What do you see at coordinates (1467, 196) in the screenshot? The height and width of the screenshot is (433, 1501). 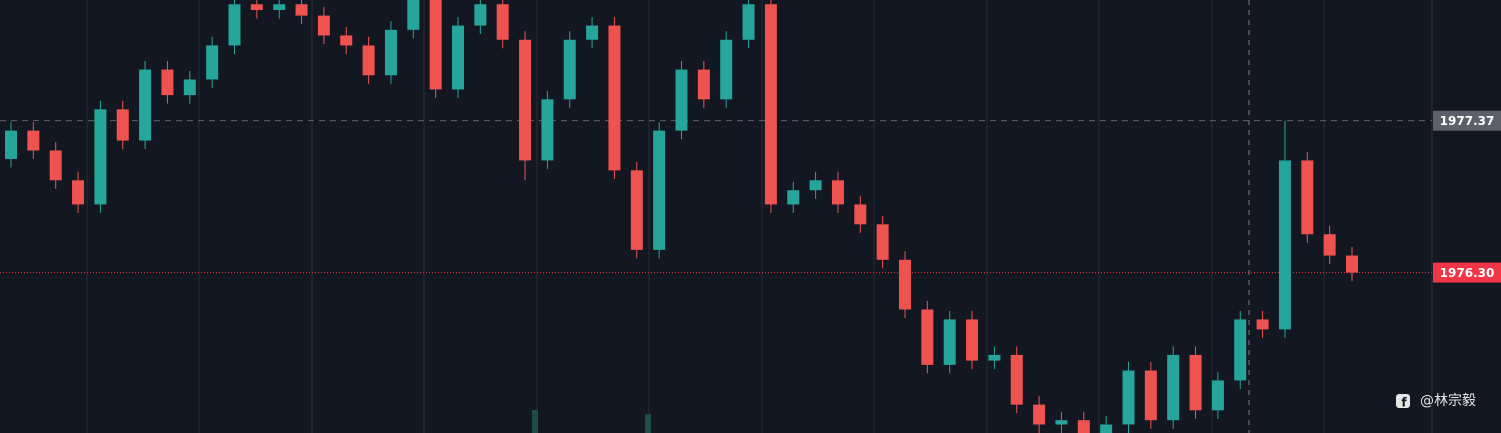 I see `price-labels: 1977.37 1976.30` at bounding box center [1467, 196].